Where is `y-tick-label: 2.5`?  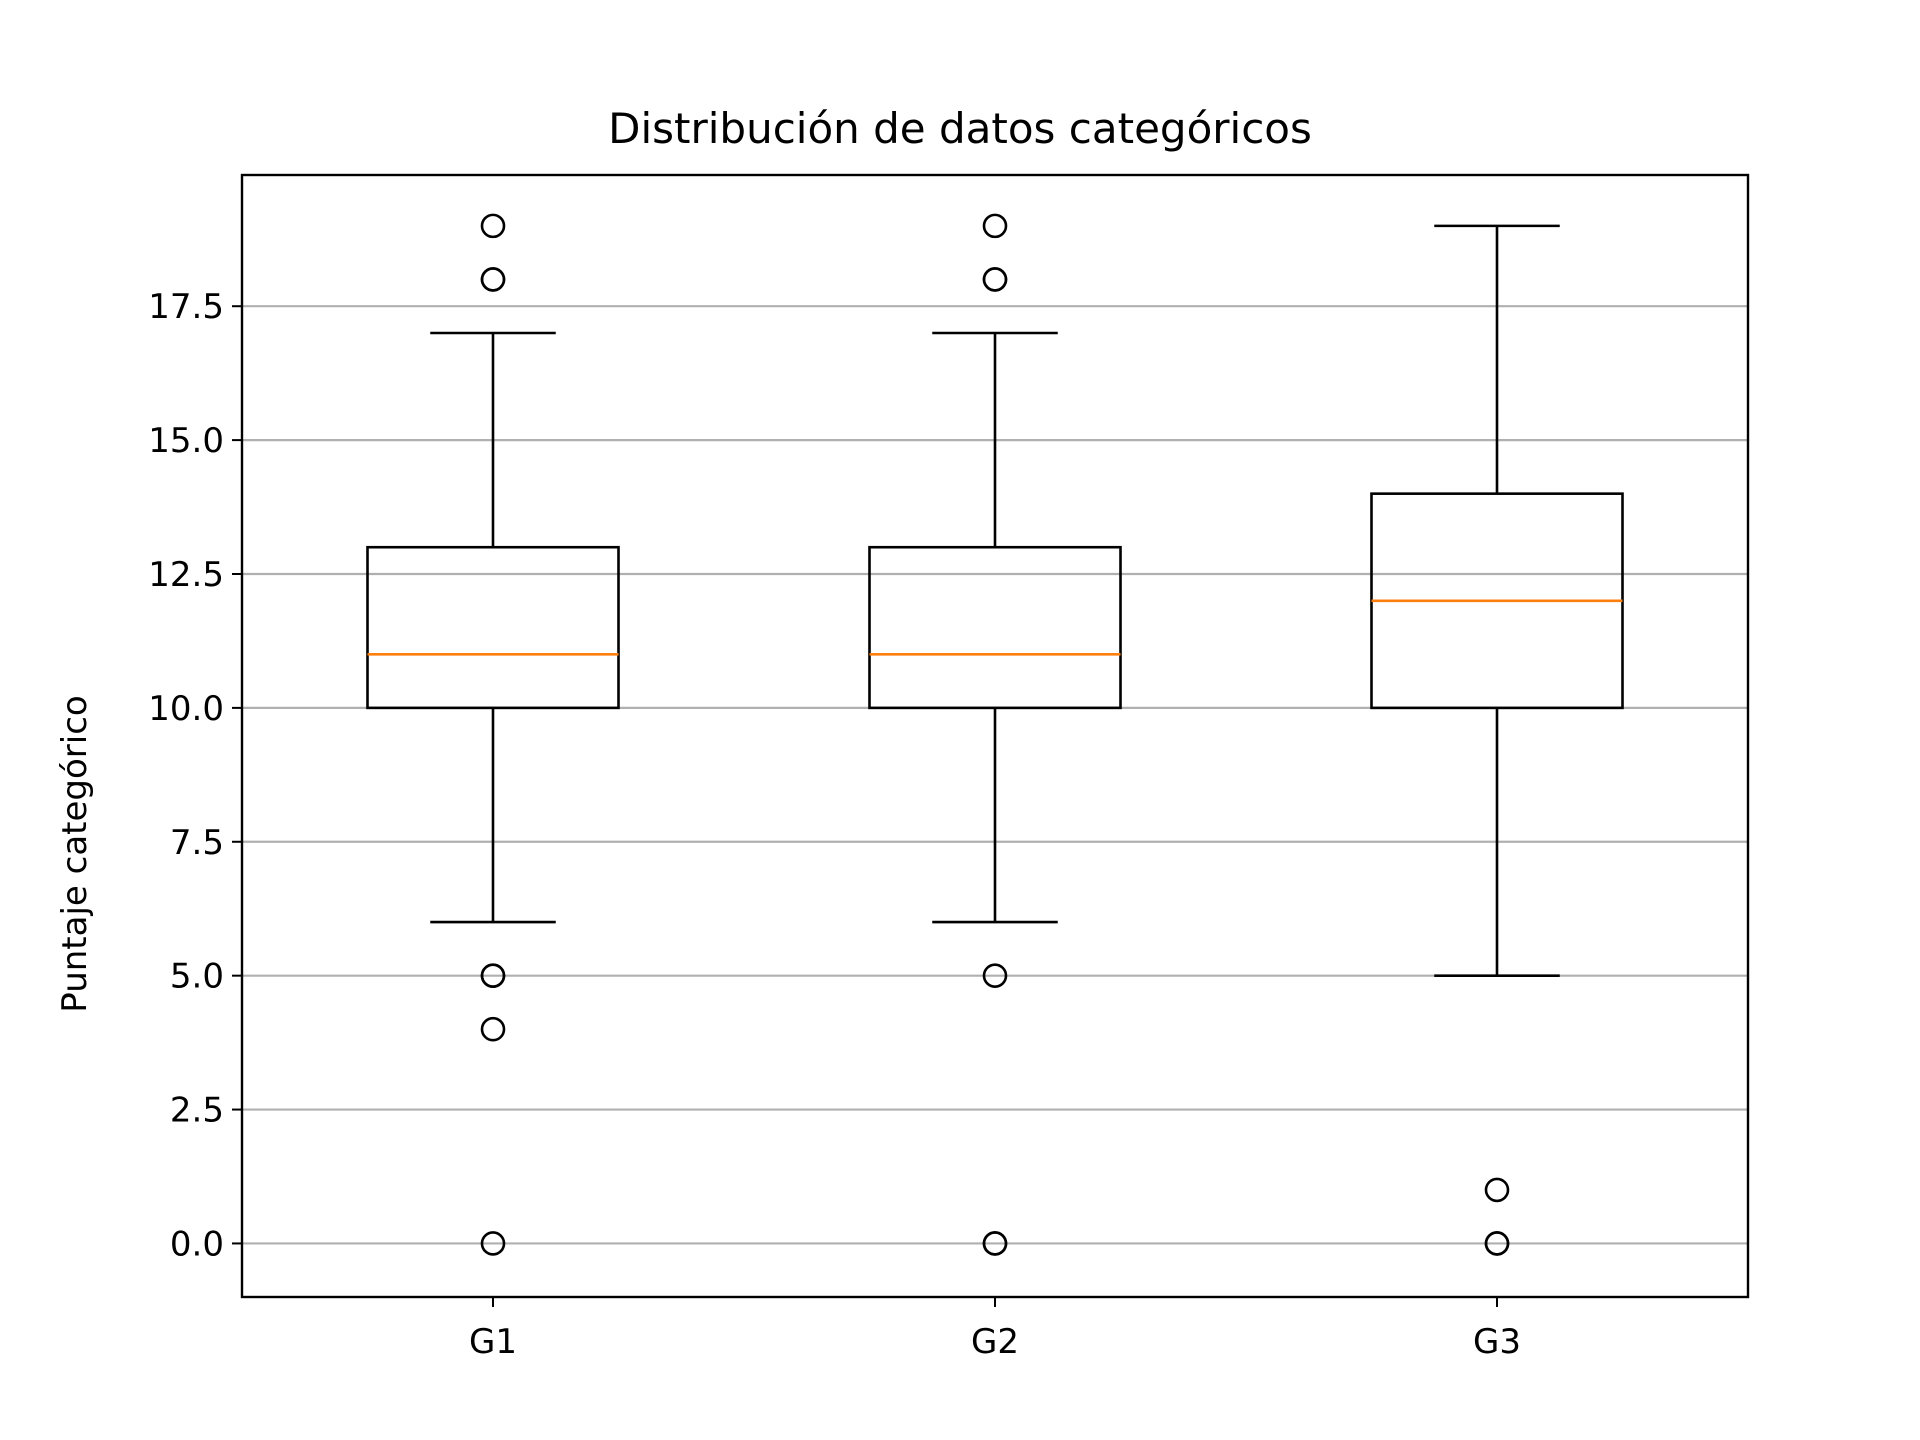
y-tick-label: 2.5 is located at coordinates (197, 1111).